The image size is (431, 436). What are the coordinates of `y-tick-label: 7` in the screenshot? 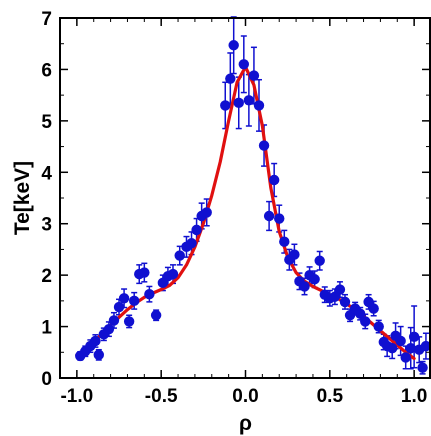 It's located at (46, 19).